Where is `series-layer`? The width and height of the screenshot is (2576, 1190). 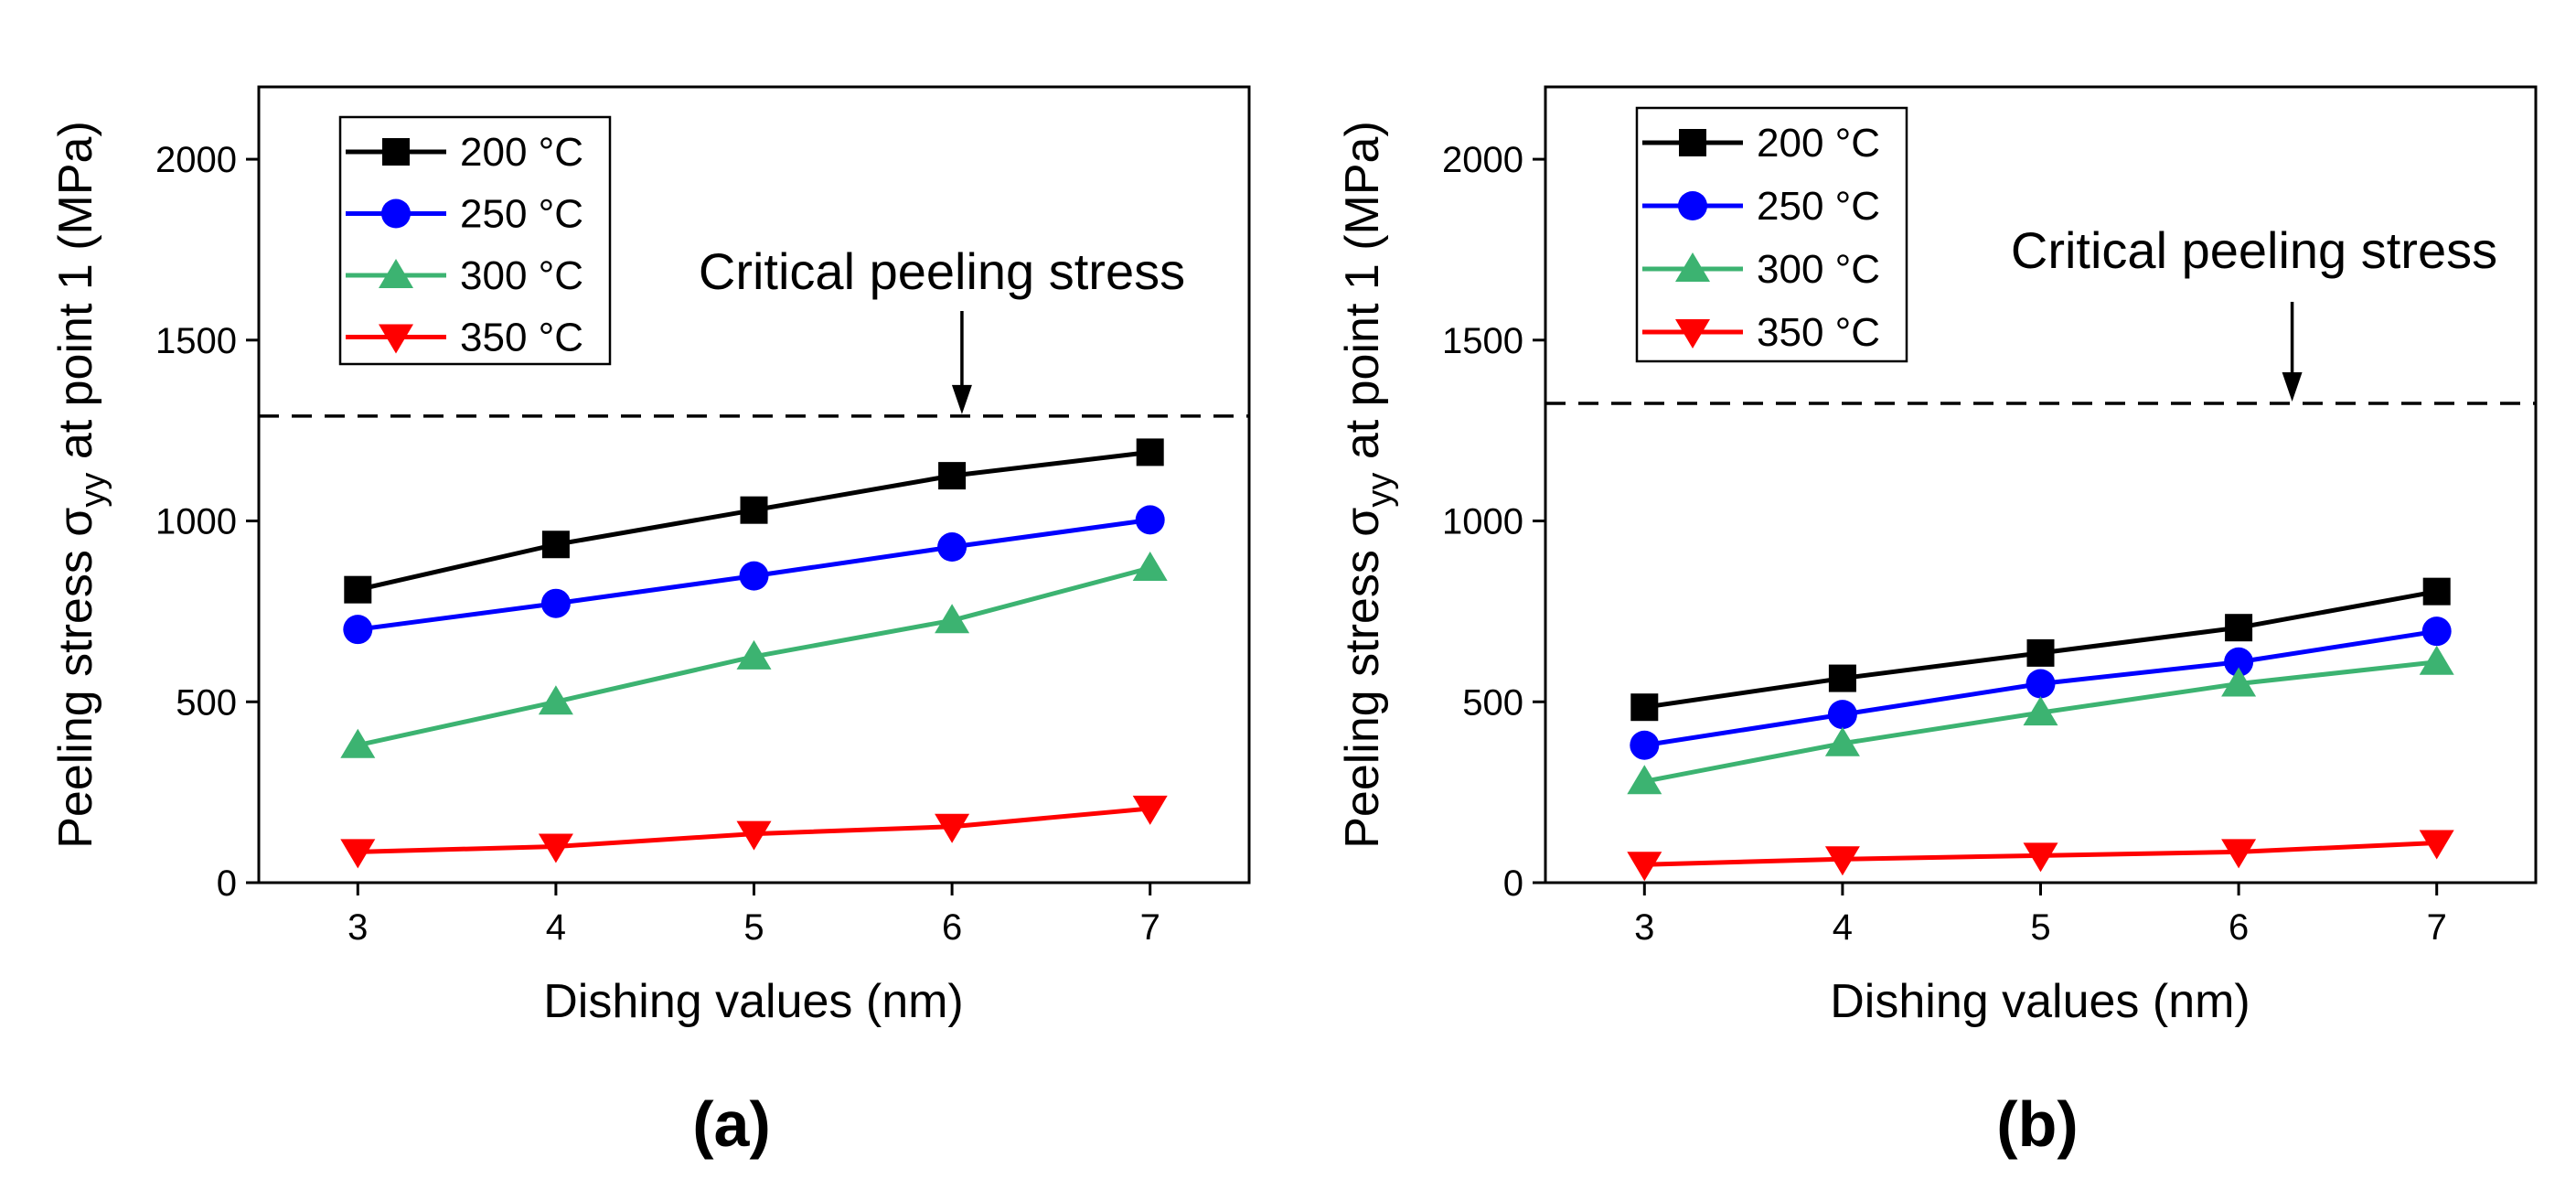 series-layer is located at coordinates (754, 653).